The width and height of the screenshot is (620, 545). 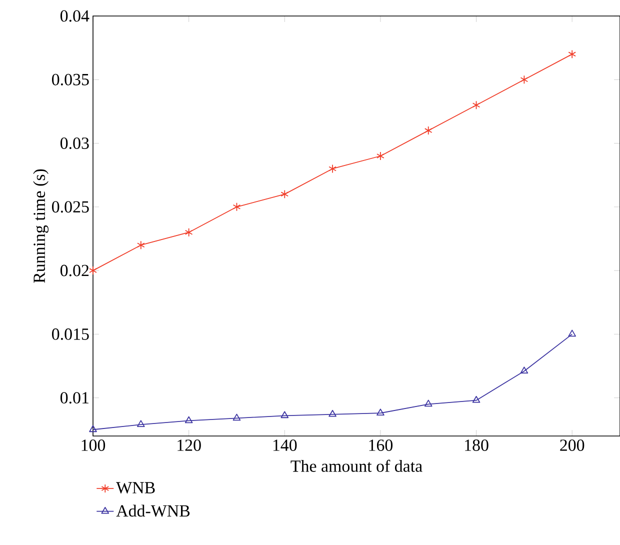 I want to click on x-tick-label: 160, so click(x=381, y=445).